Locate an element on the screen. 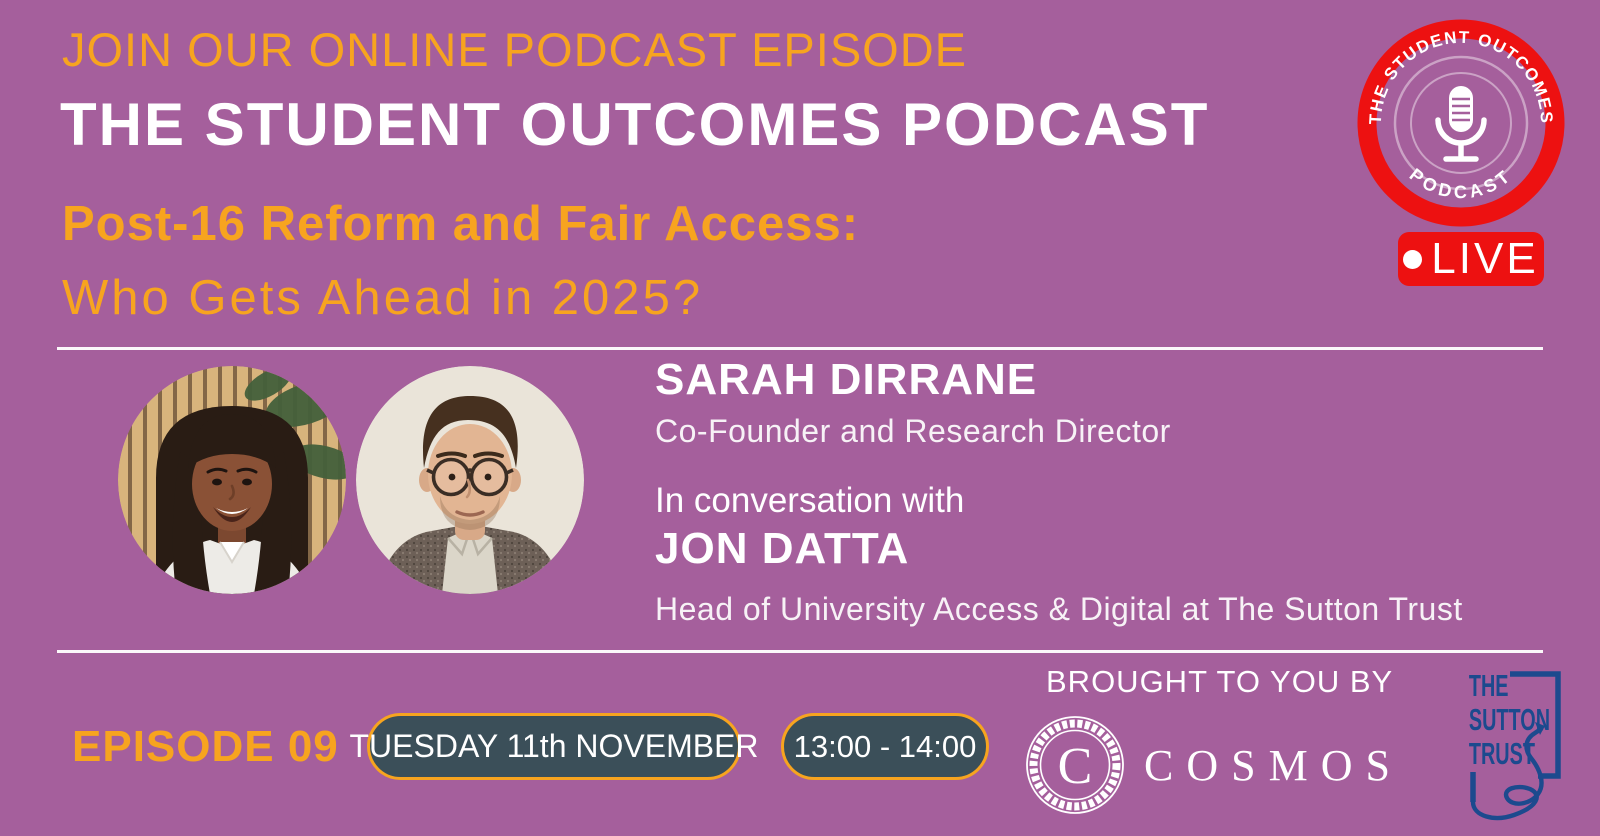  host-name: SARAH DIRRANE is located at coordinates (846, 379).